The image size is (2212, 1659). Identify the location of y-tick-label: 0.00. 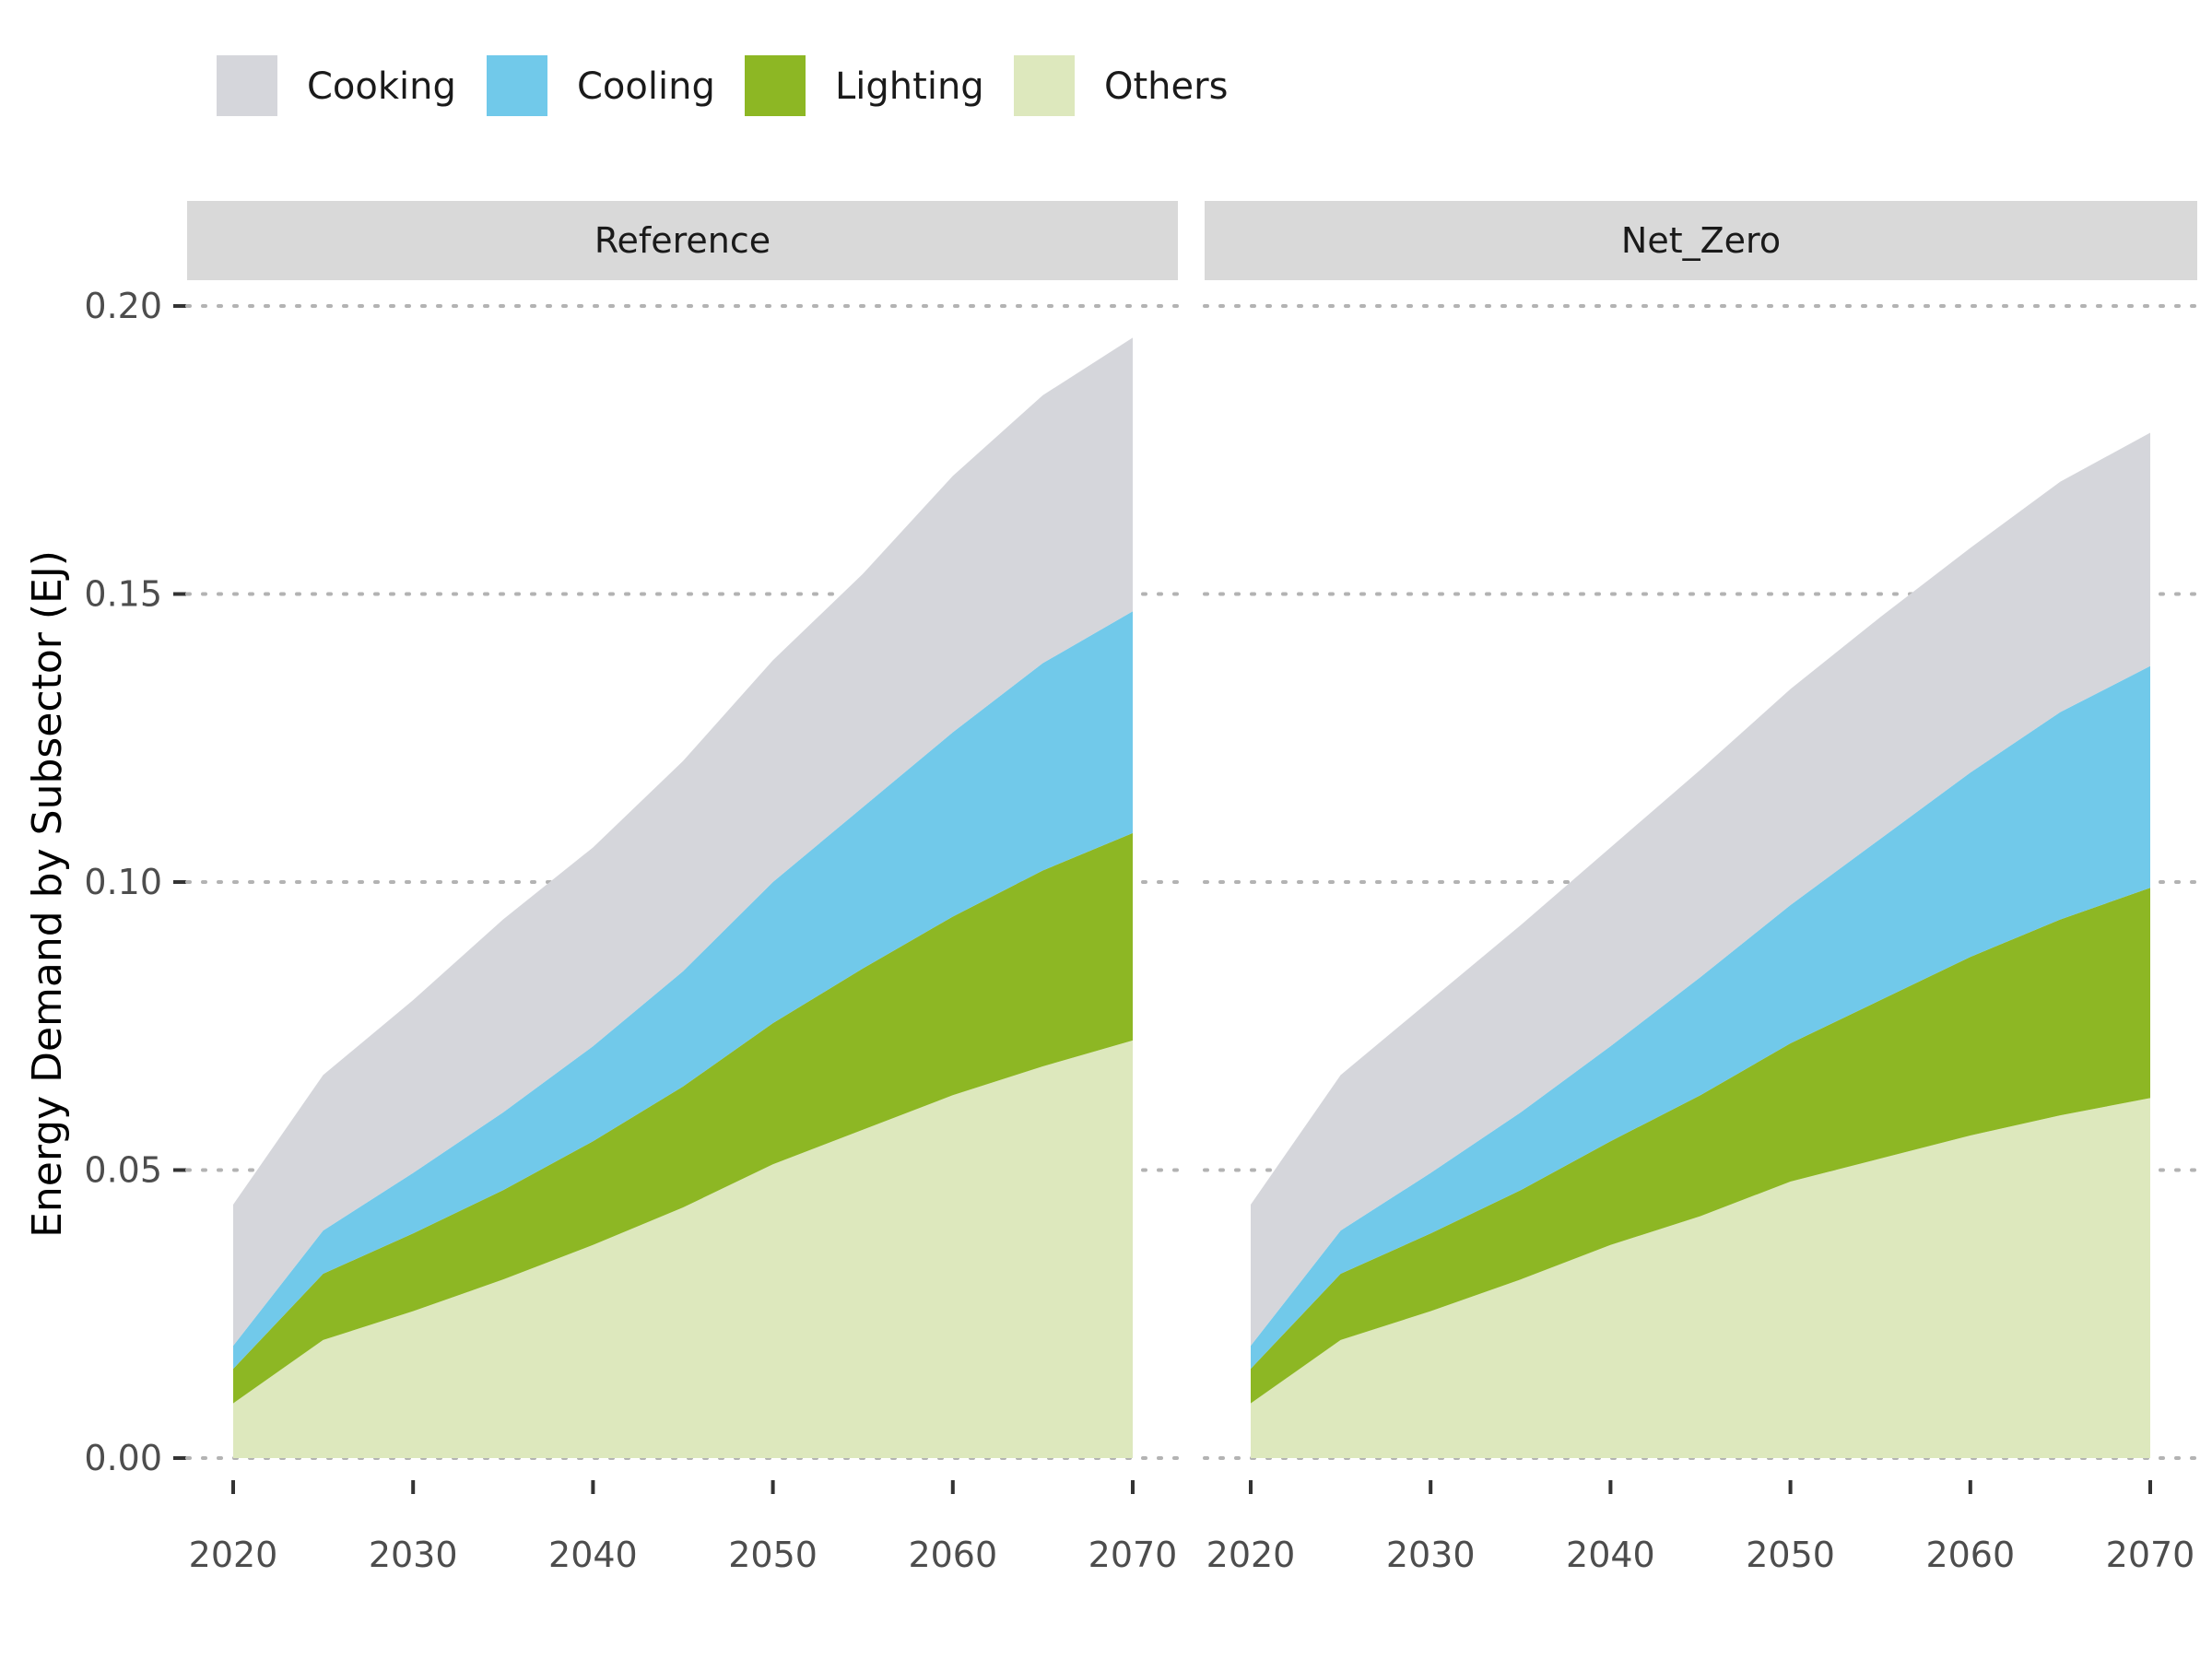
(123, 1458).